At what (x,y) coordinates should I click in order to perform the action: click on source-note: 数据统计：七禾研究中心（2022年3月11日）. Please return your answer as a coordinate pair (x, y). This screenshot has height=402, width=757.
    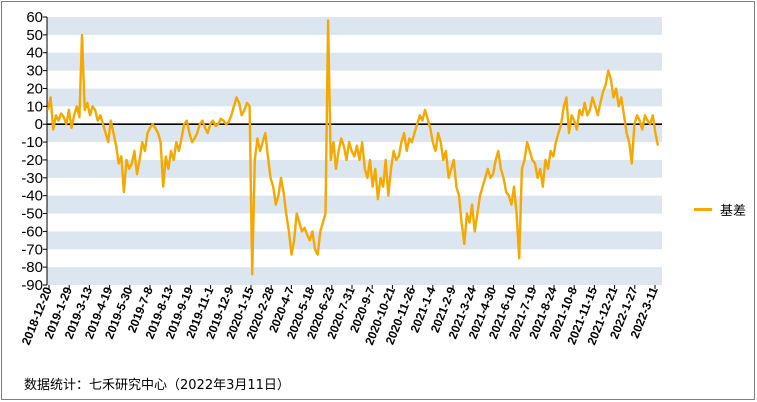
    Looking at the image, I should click on (157, 385).